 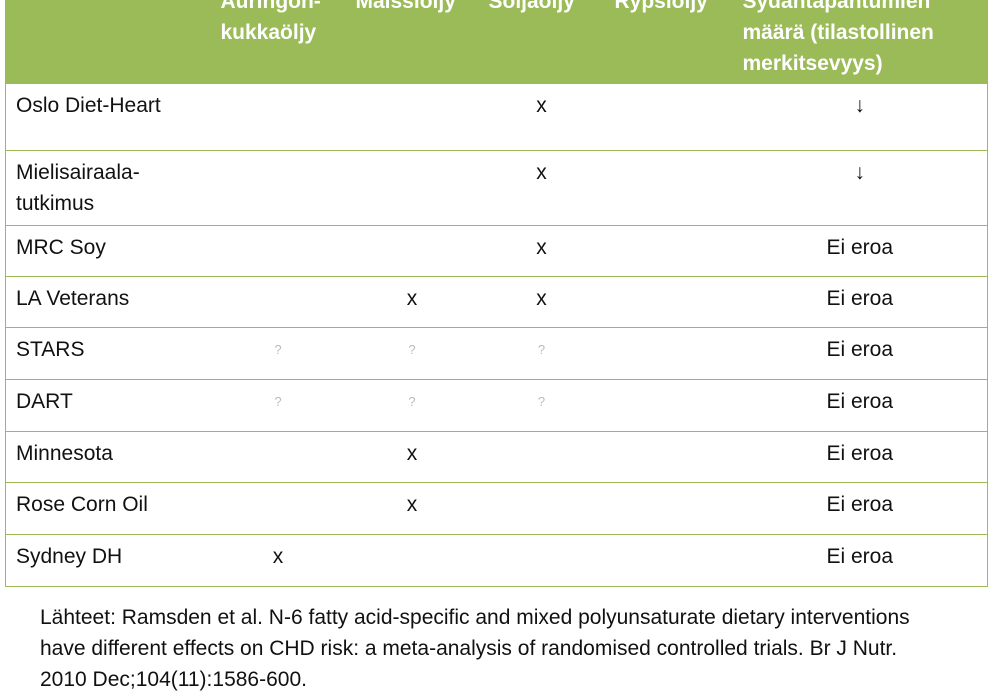 What do you see at coordinates (278, 42) in the screenshot?
I see `header-cell: Auringon-kukkaöljy` at bounding box center [278, 42].